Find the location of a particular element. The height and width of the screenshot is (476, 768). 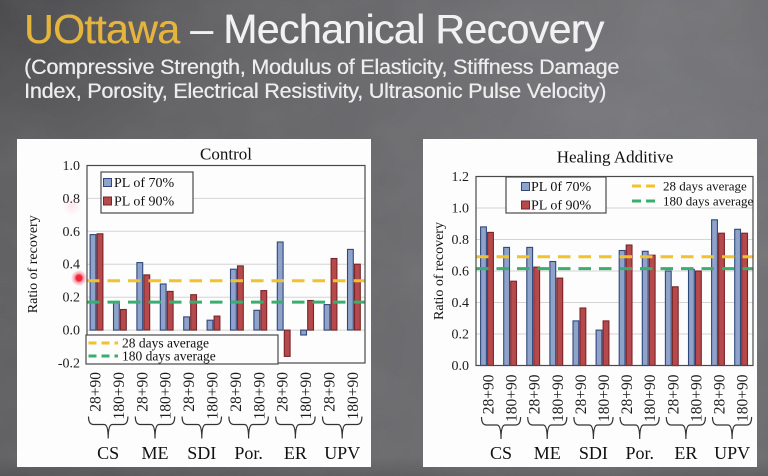

svg-text: PL of 70% is located at coordinates (144, 183).